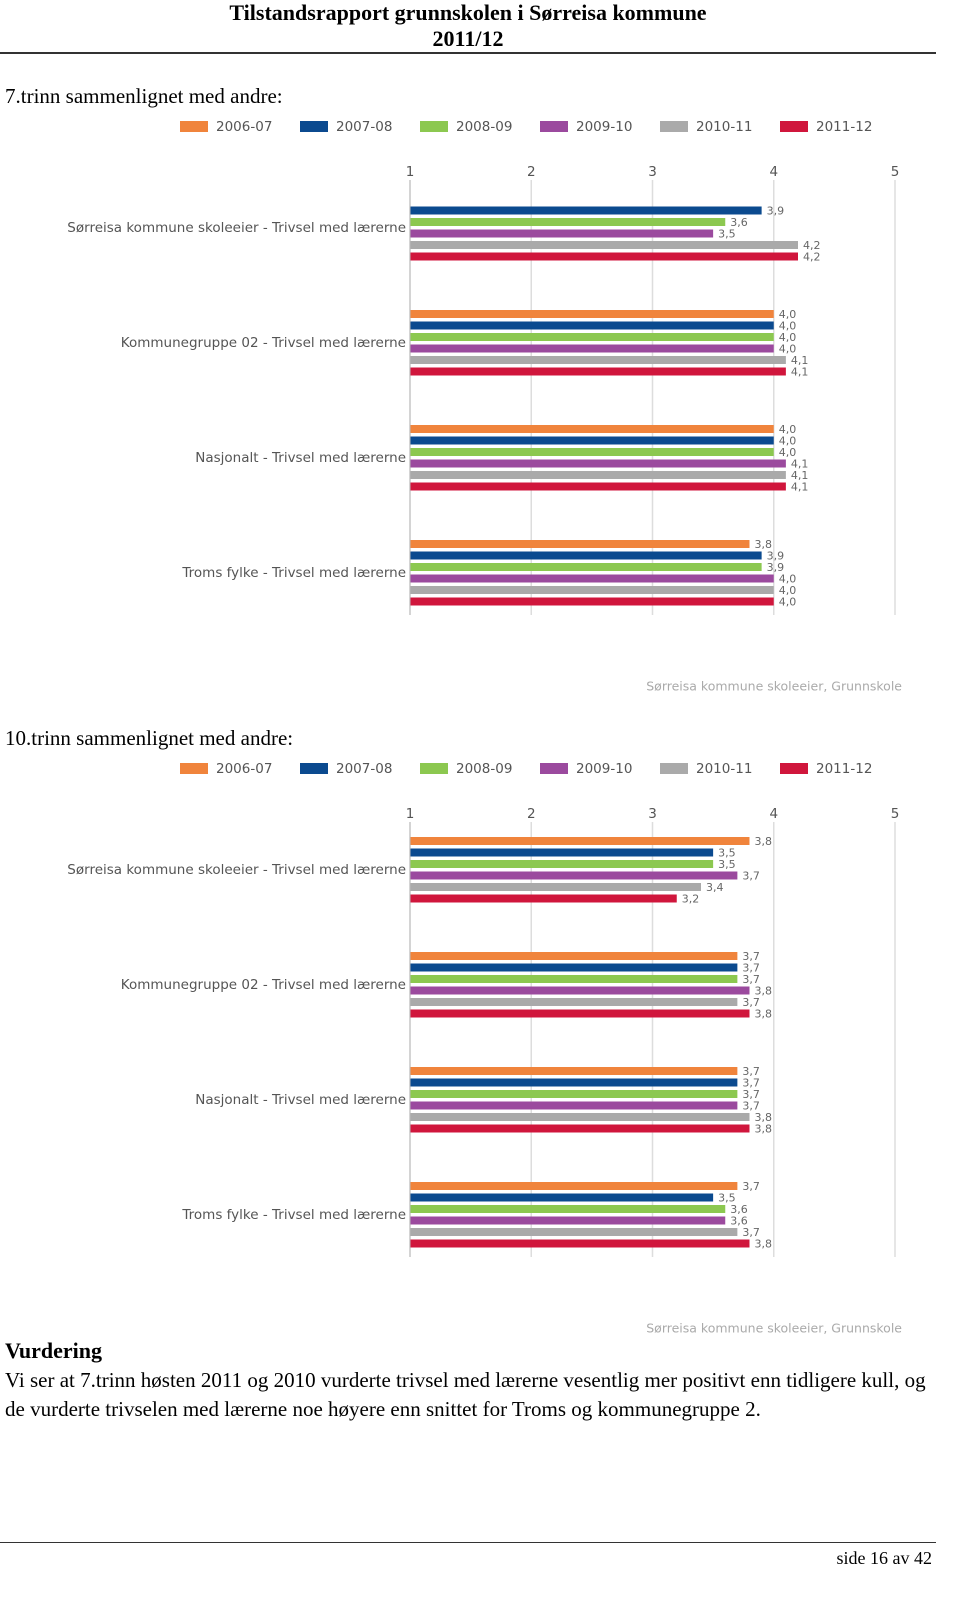 Image resolution: width=960 pixels, height=1609 pixels. I want to click on category-label-box: Nasjonalt - Trivsel med lærerne, so click(300, 1100).